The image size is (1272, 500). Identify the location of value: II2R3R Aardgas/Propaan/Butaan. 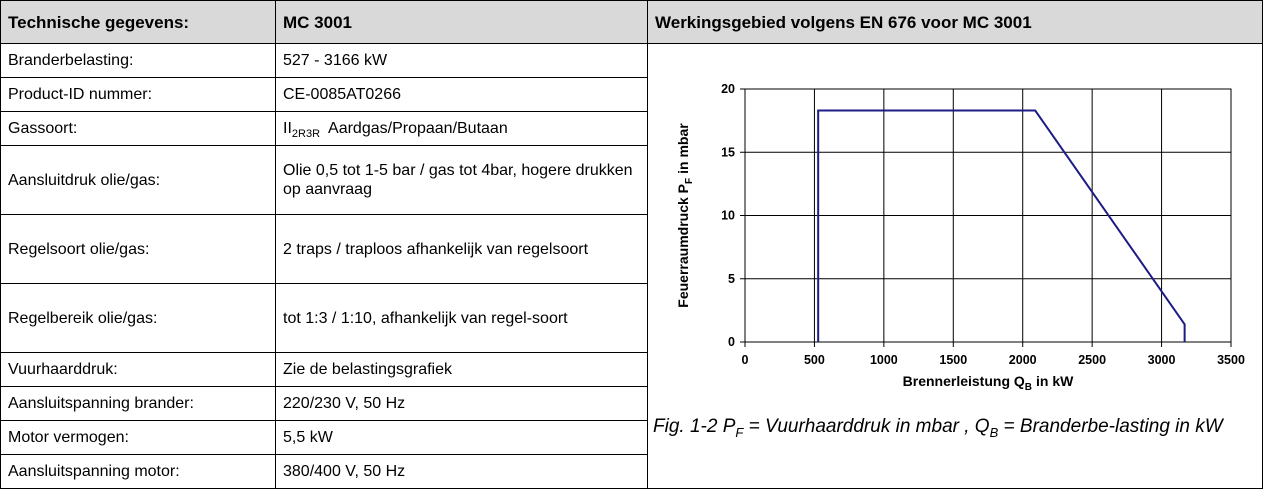
(461, 128).